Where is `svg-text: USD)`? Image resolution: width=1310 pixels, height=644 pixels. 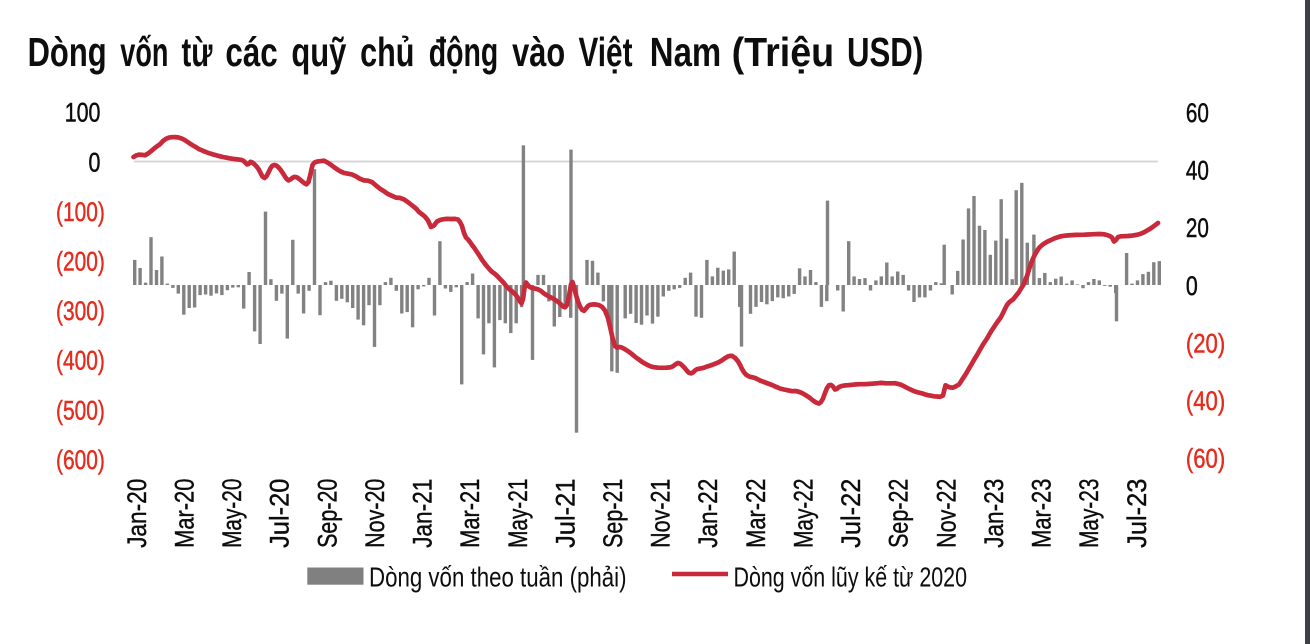 svg-text: USD) is located at coordinates (885, 52).